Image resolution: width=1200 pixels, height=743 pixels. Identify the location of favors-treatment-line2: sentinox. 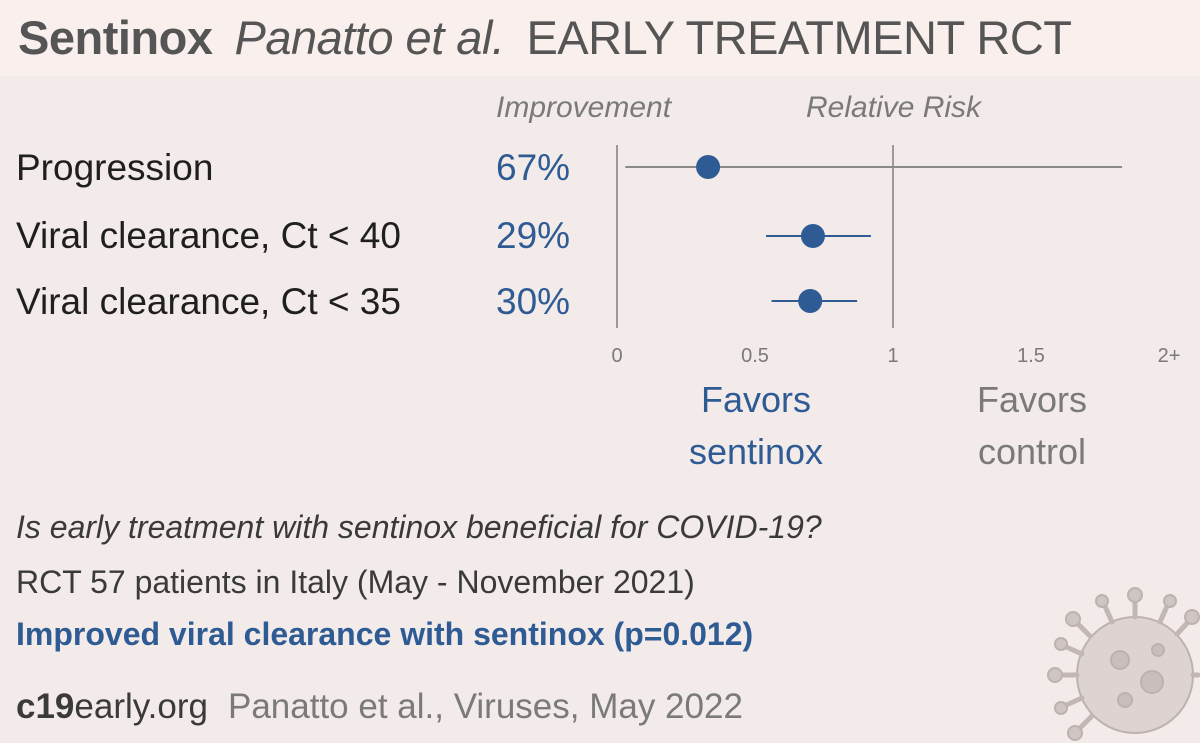
(756, 451).